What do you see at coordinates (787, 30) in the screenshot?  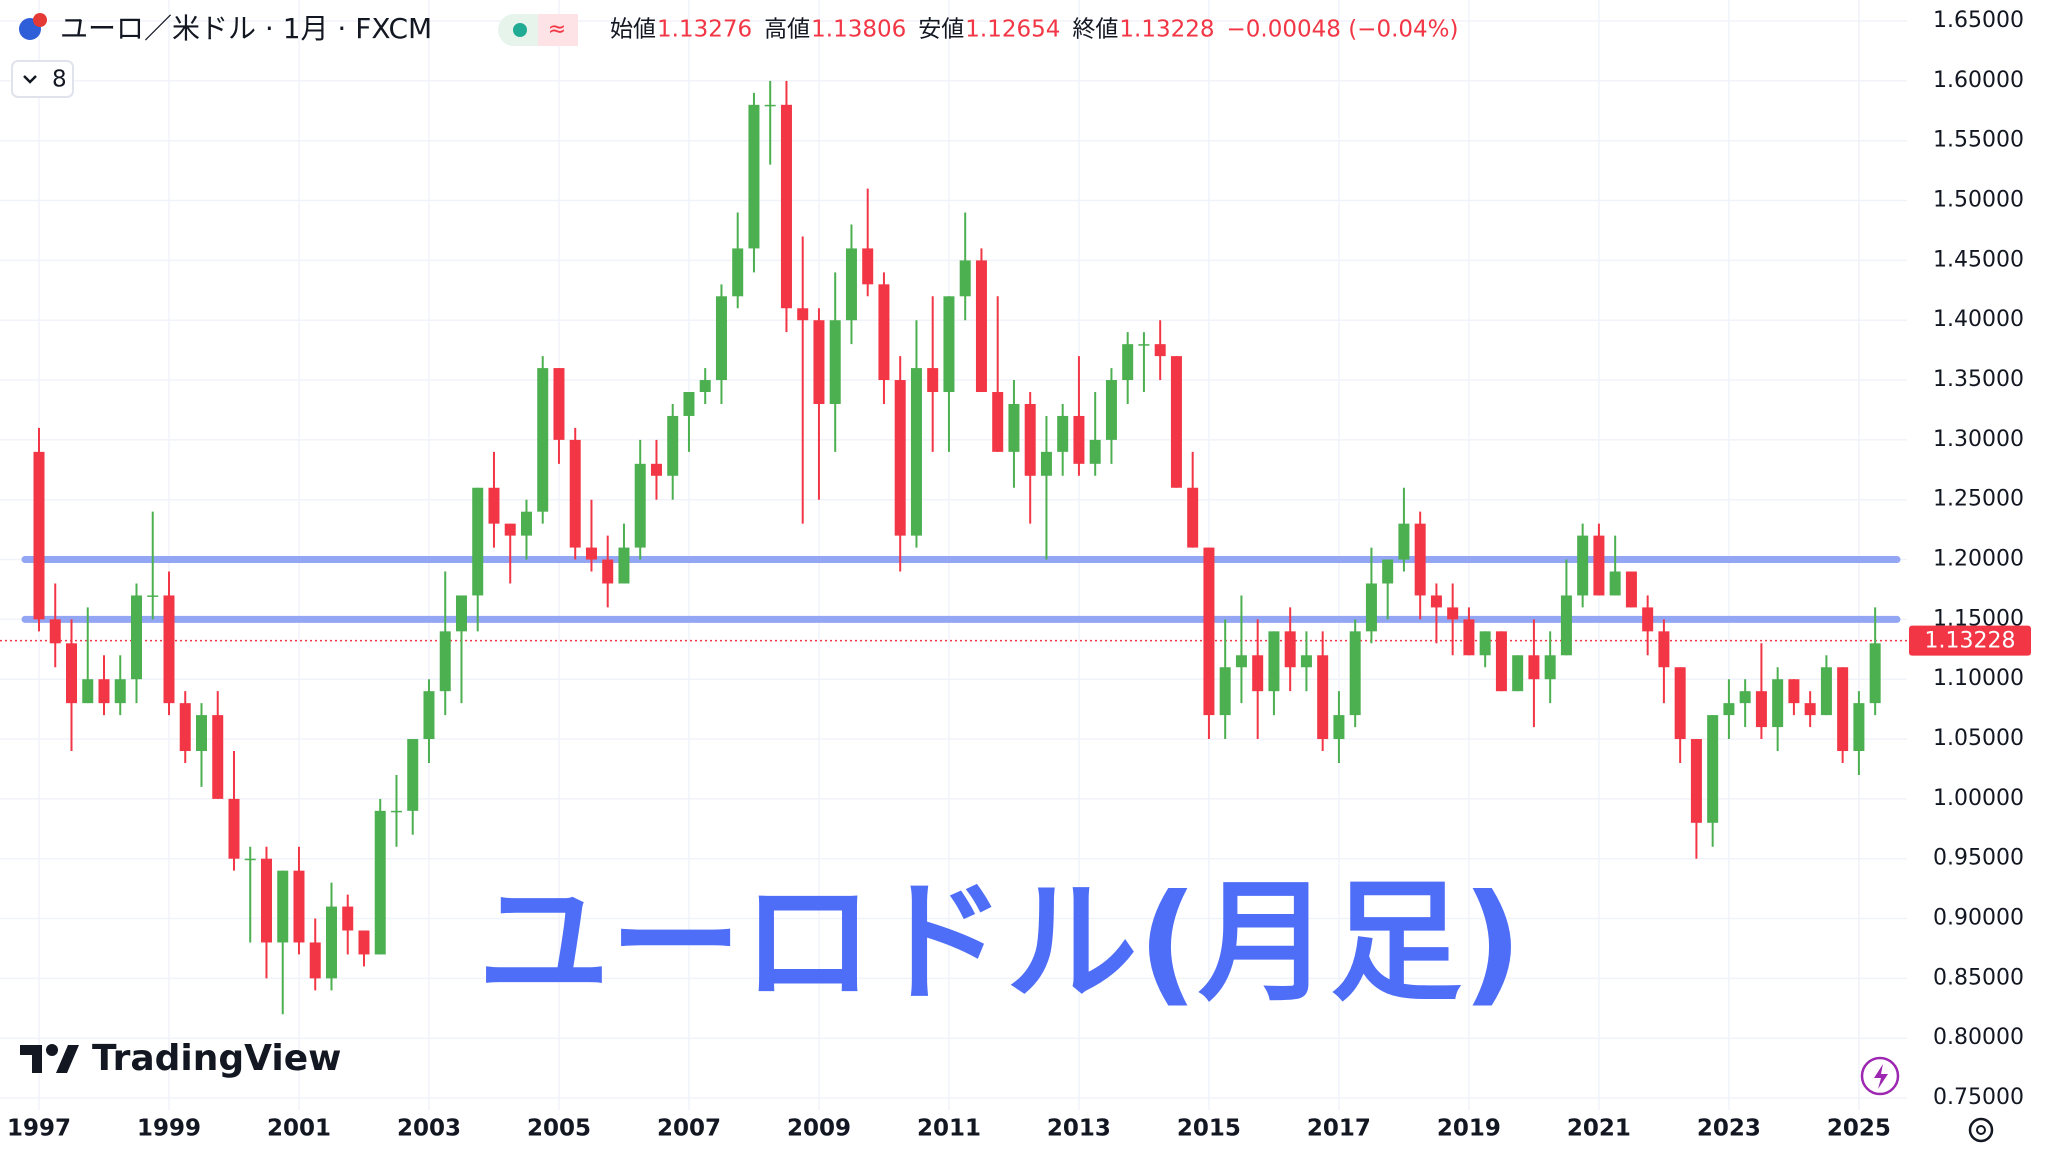 I see `ohlc-label: 高値` at bounding box center [787, 30].